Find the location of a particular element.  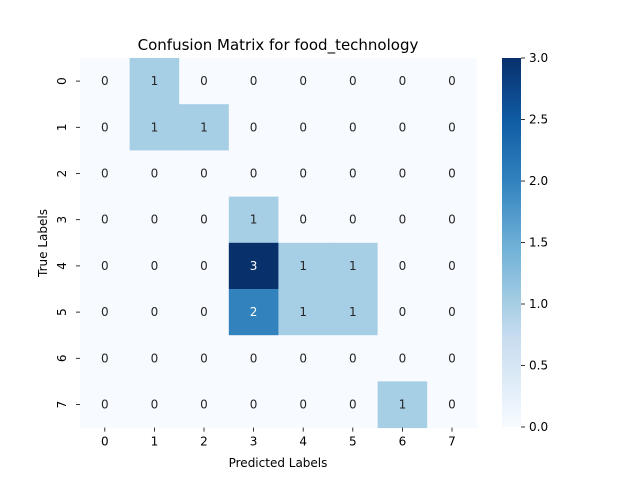

y-tick-label: 1 is located at coordinates (62, 127).